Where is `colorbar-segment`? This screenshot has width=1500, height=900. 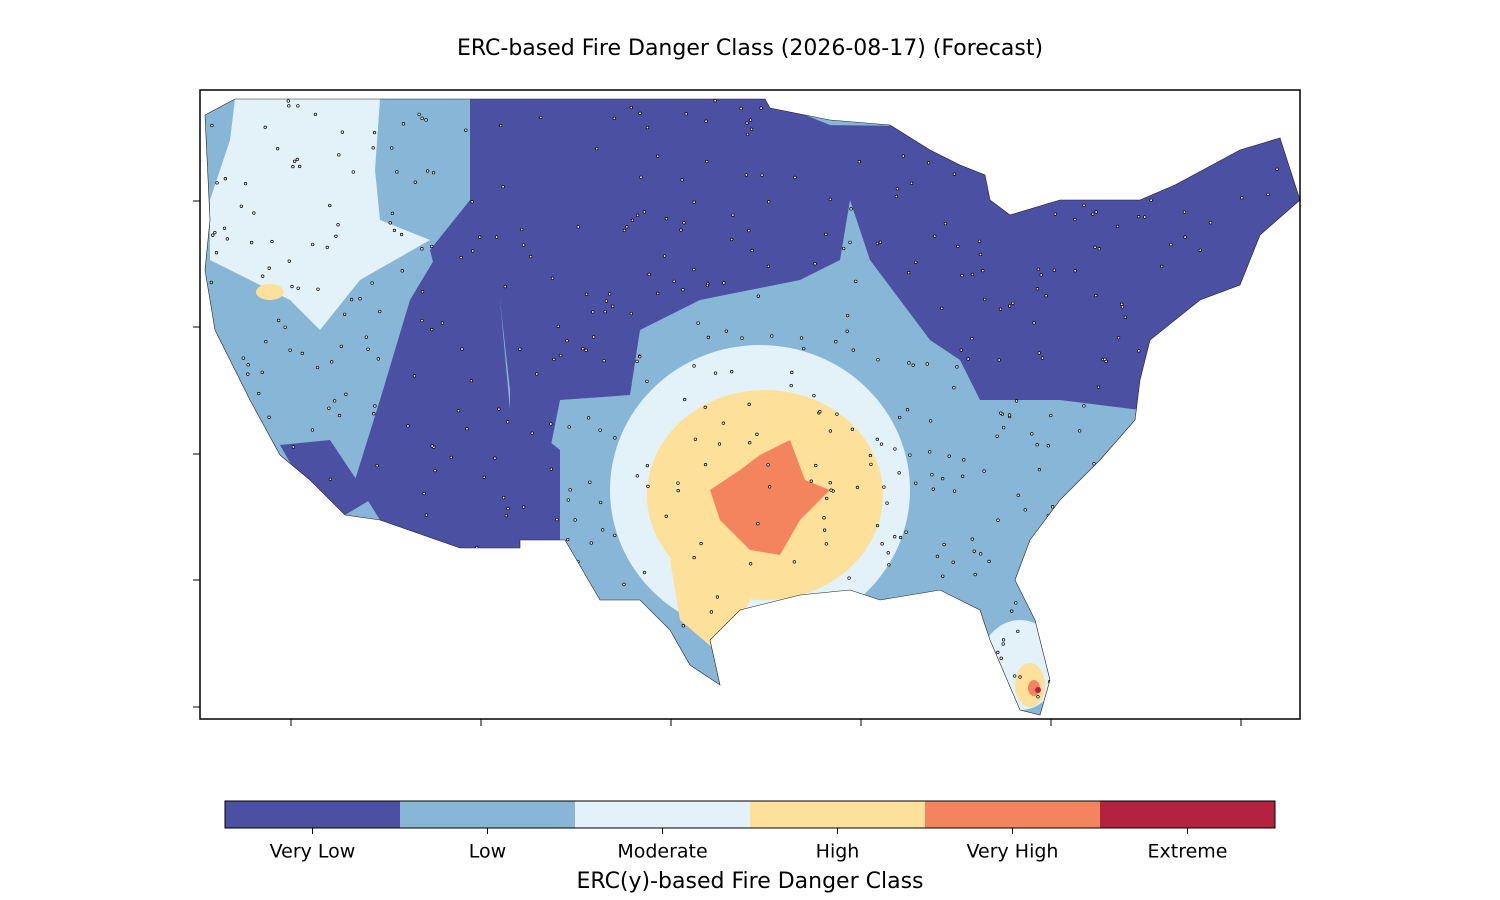
colorbar-segment is located at coordinates (1187, 814).